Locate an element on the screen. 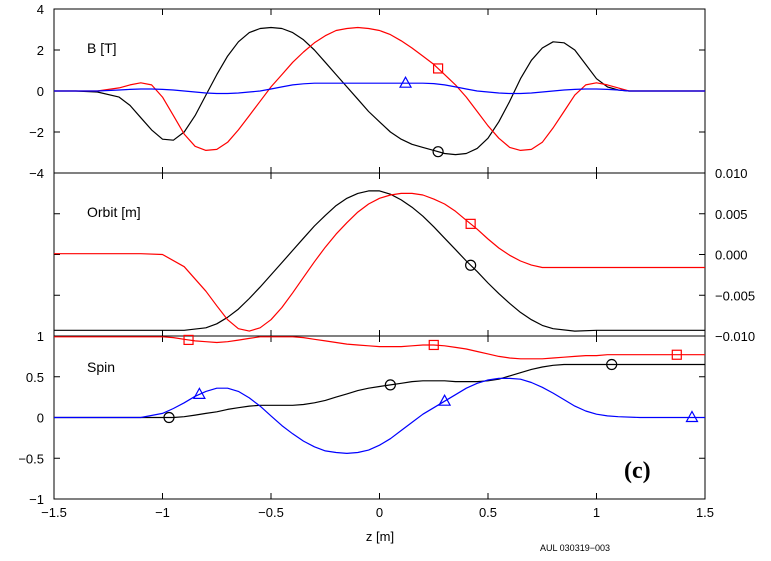 The image size is (771, 561). x-tick-labels: −1.5 −1 −0.5 0 0.5 1 1.5 is located at coordinates (377, 512).